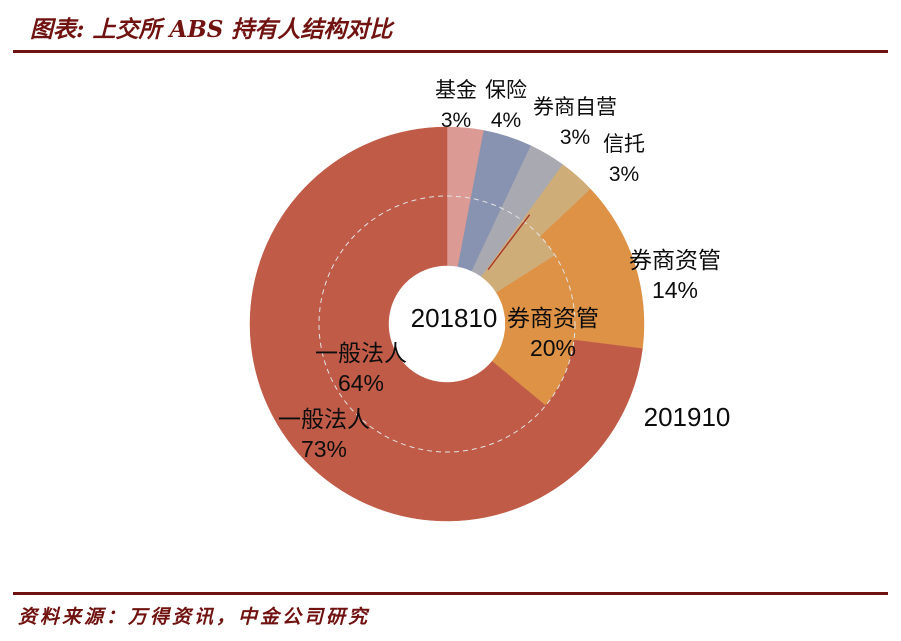 This screenshot has height=641, width=901. I want to click on title-rule, so click(450, 51).